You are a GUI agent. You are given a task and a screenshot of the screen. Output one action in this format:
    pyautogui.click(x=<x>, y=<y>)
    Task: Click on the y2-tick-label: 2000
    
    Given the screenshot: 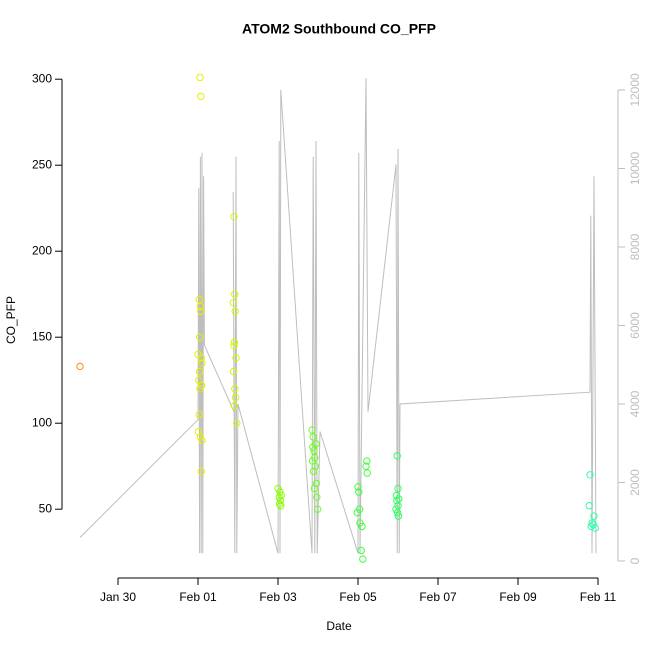 What is the action you would take?
    pyautogui.click(x=635, y=482)
    